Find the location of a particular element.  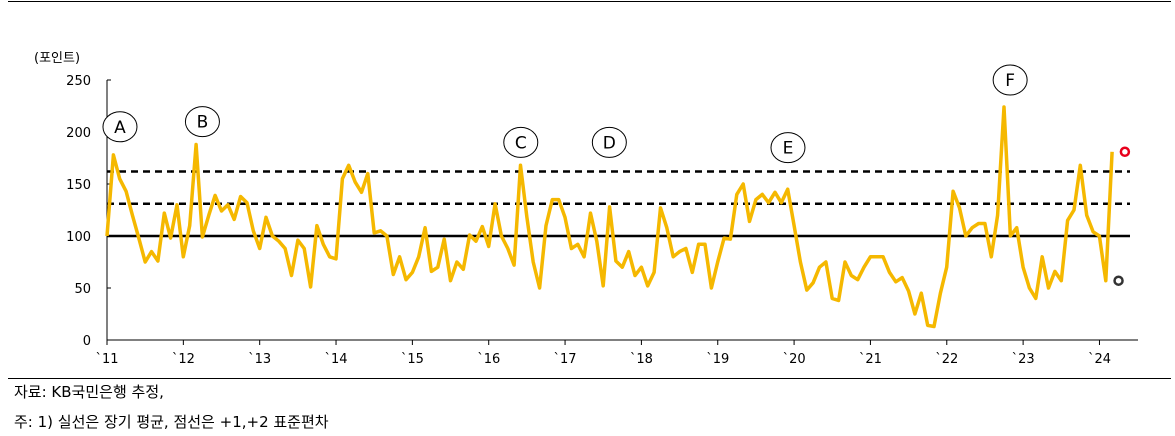

x-tick-label: `19 is located at coordinates (717, 359).